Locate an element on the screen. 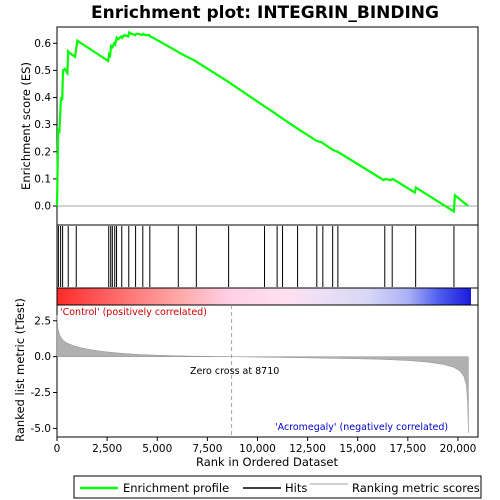 This screenshot has width=500, height=500. es-tick-label: 0.2 is located at coordinates (42, 152).